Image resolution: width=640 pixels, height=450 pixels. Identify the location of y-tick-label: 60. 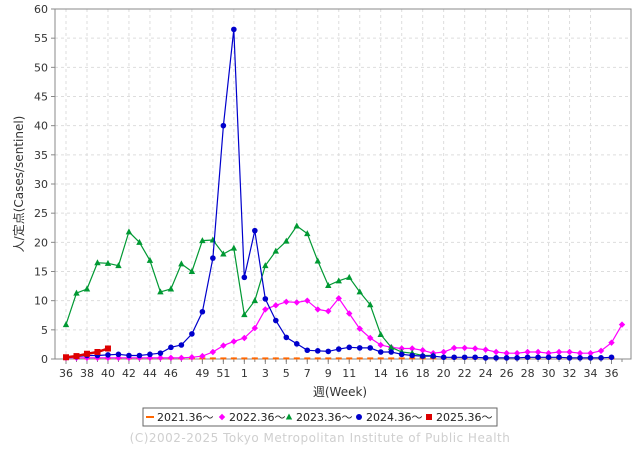
(41, 9).